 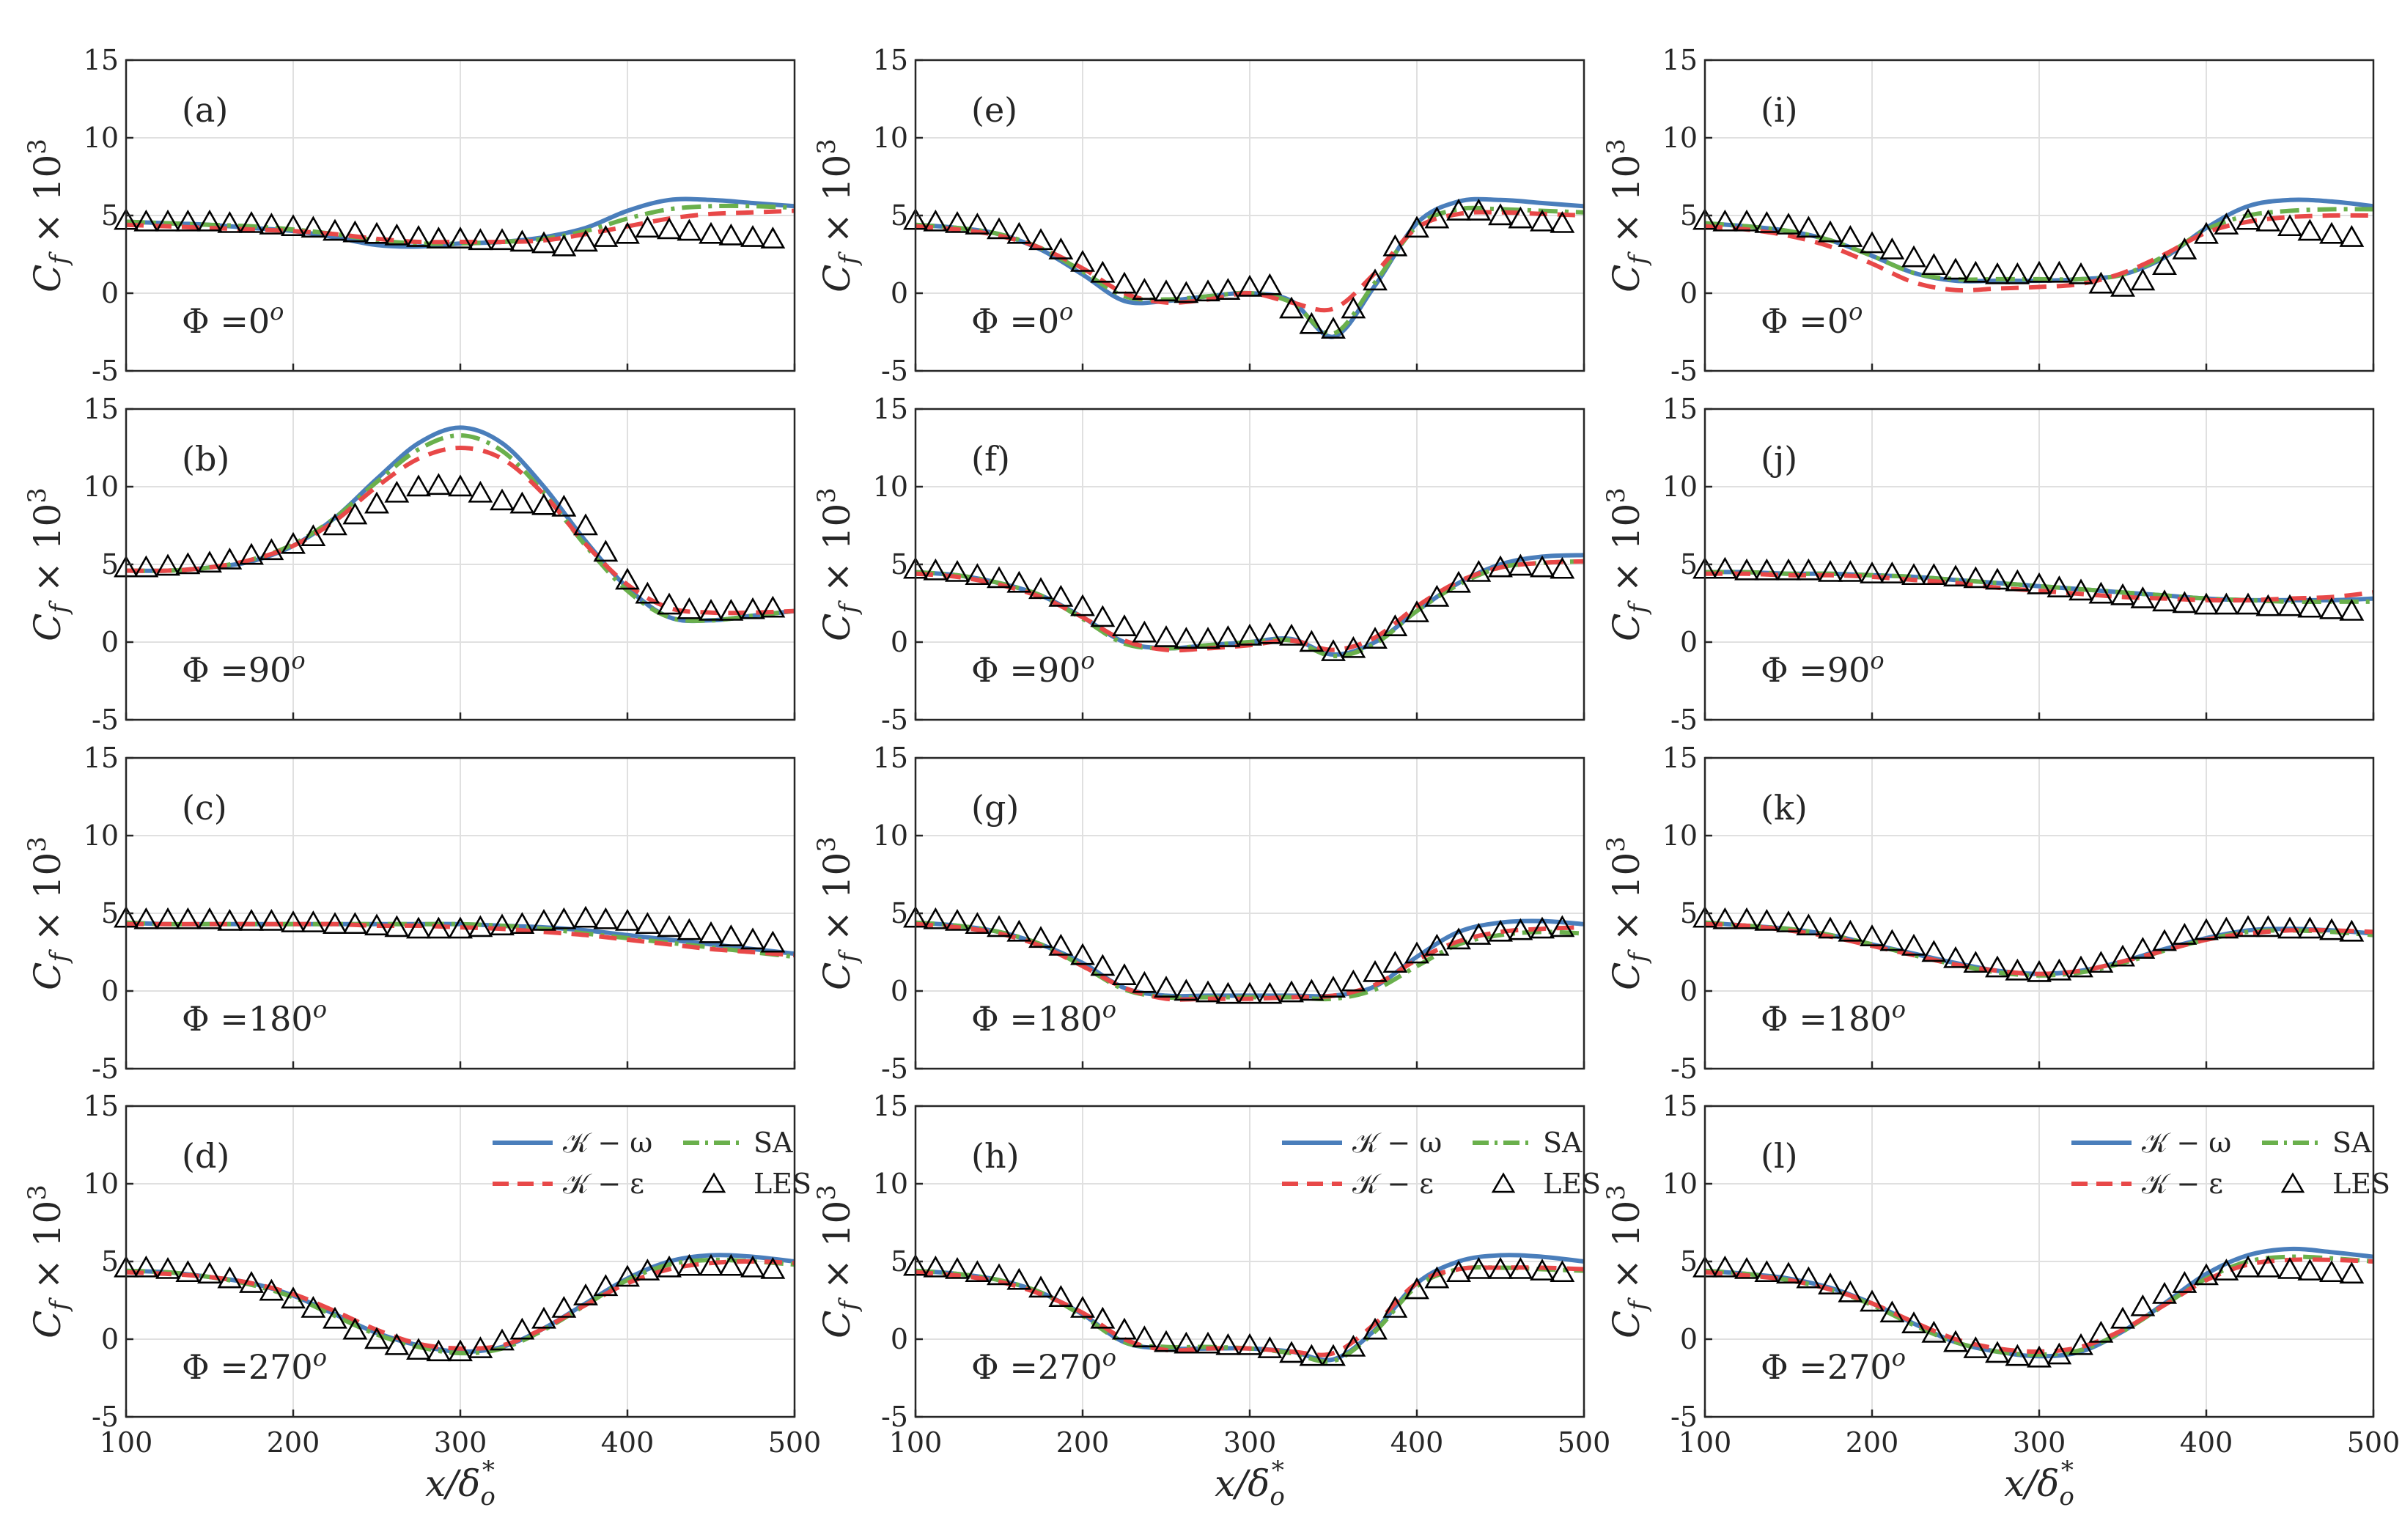 What do you see at coordinates (255, 1365) in the screenshot?
I see `phi-label: Φ =270o` at bounding box center [255, 1365].